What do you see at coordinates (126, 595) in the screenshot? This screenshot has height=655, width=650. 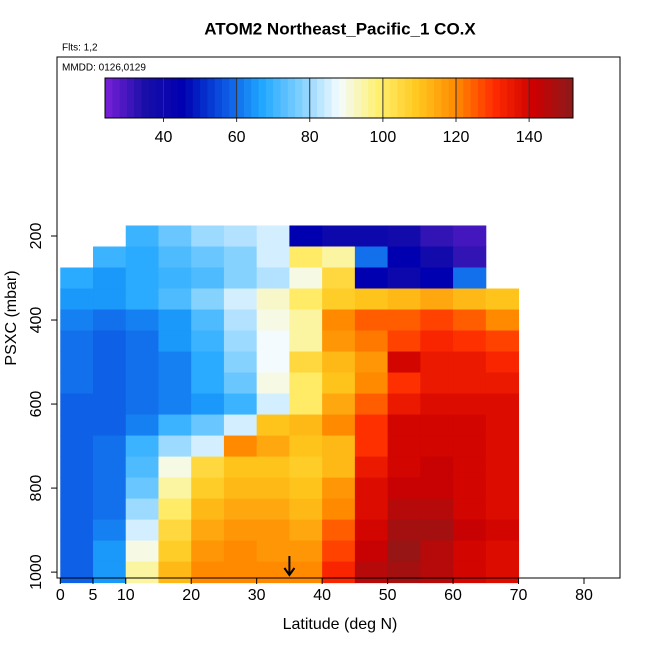 I see `x-tick-label: 10` at bounding box center [126, 595].